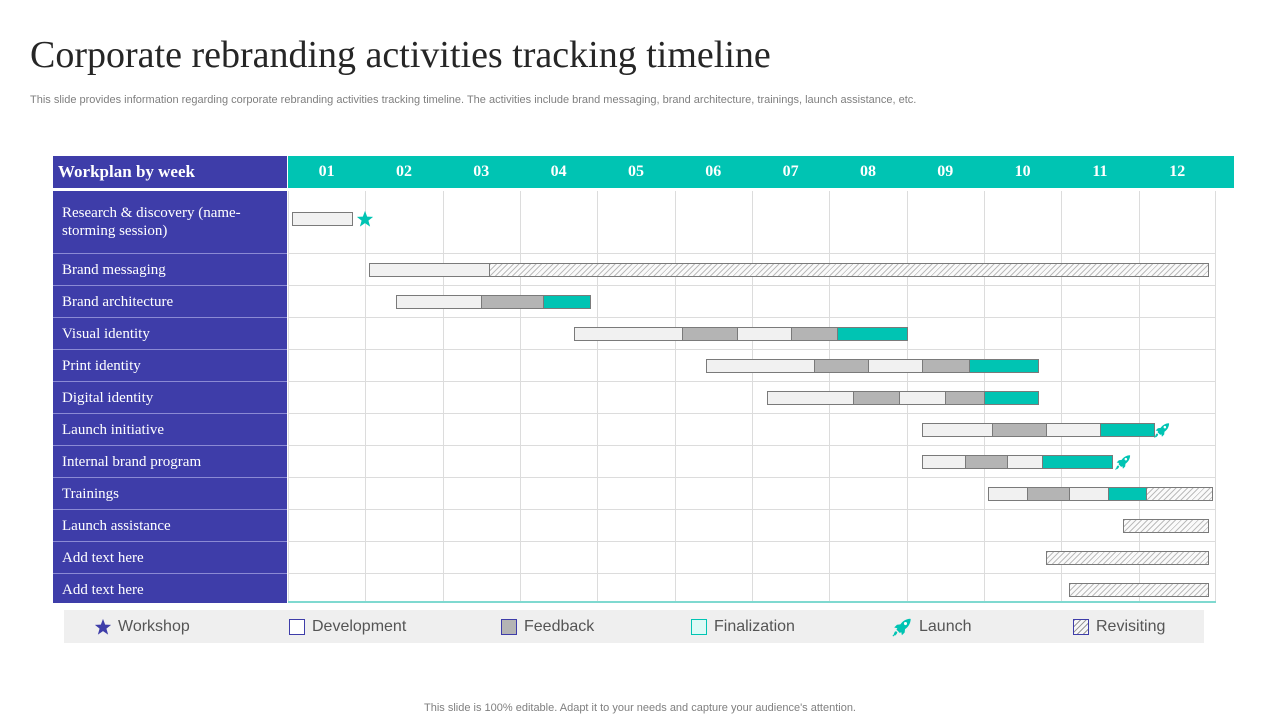 This screenshot has width=1280, height=720. I want to click on legend-label: Workshop, so click(154, 626).